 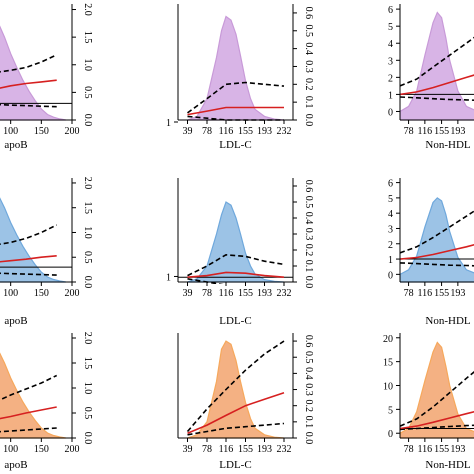 What do you see at coordinates (41, 131) in the screenshot?
I see `x-tick-label: 150` at bounding box center [41, 131].